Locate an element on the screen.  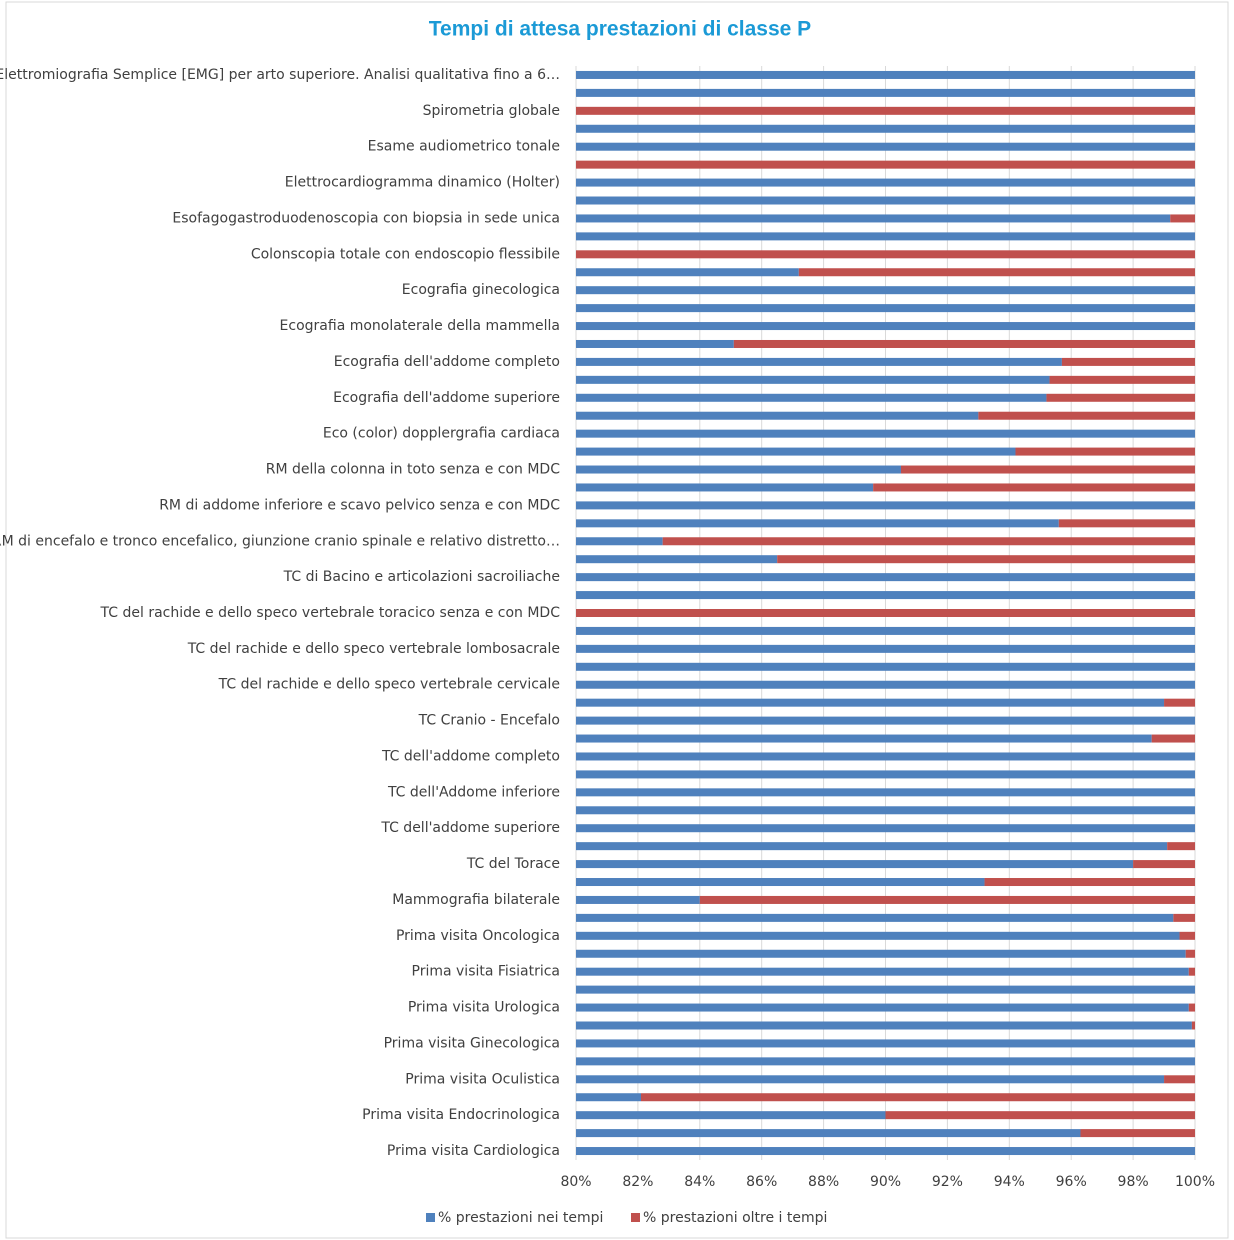
x-tick-label: 84% is located at coordinates (699, 1182).